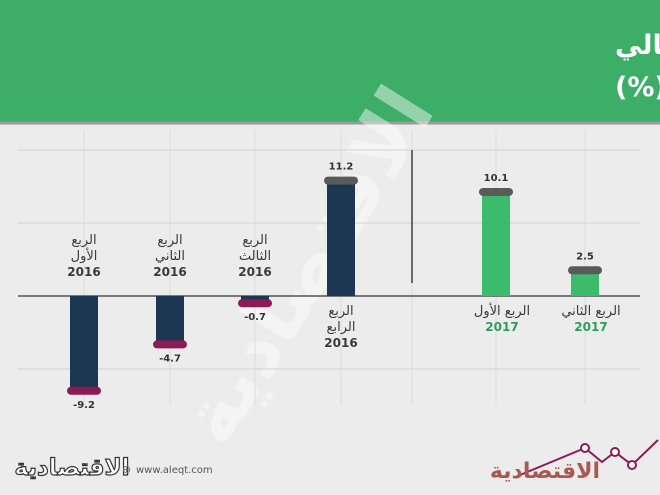 Image resolution: width=660 pixels, height=495 pixels. What do you see at coordinates (341, 327) in the screenshot?
I see `quarter-label-2016-q4: الرابع` at bounding box center [341, 327].